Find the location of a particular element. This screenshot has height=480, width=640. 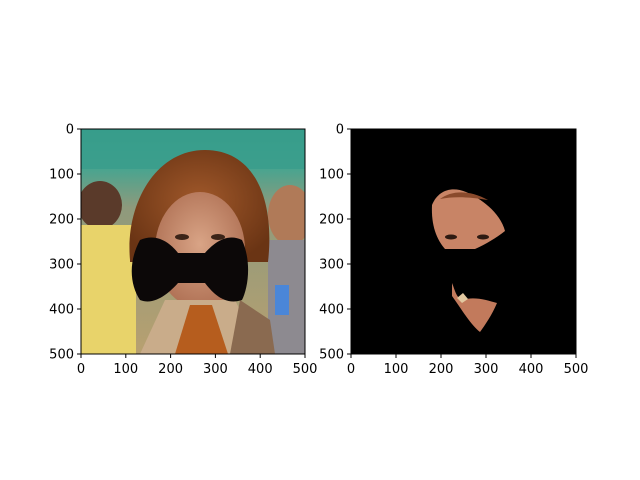

right-xtick-label: 500 is located at coordinates (576, 369).